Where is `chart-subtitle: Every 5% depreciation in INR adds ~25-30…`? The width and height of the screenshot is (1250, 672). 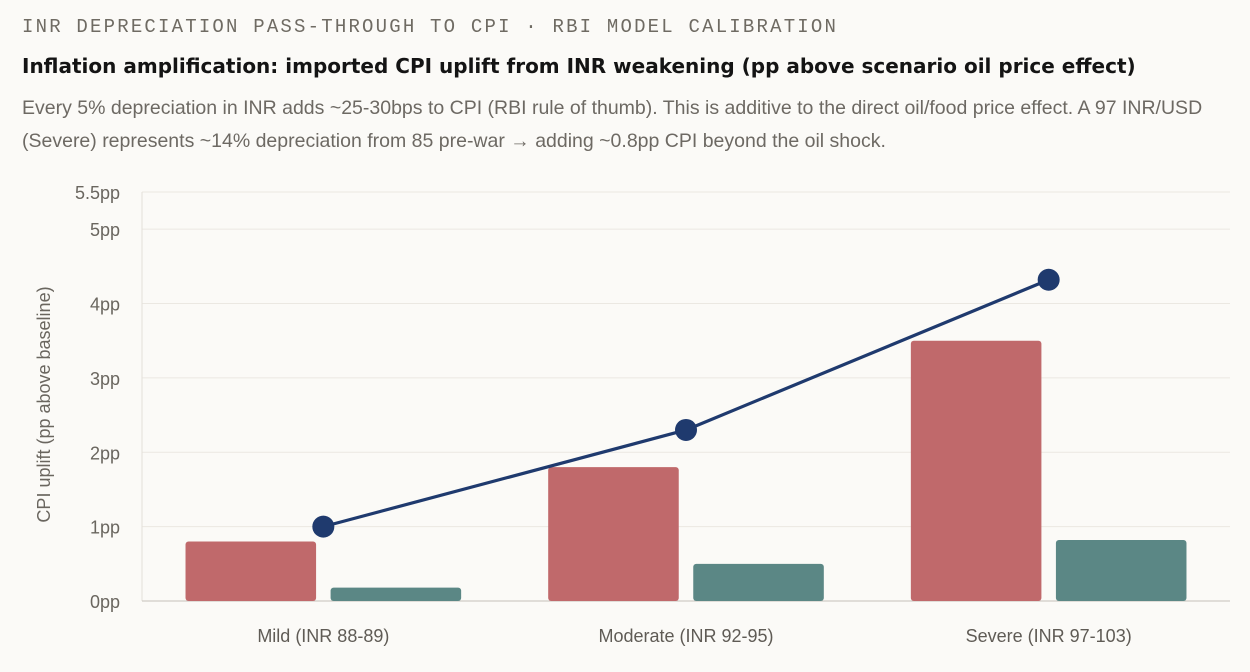
chart-subtitle: Every 5% depreciation in INR adds ~25-30… is located at coordinates (612, 124).